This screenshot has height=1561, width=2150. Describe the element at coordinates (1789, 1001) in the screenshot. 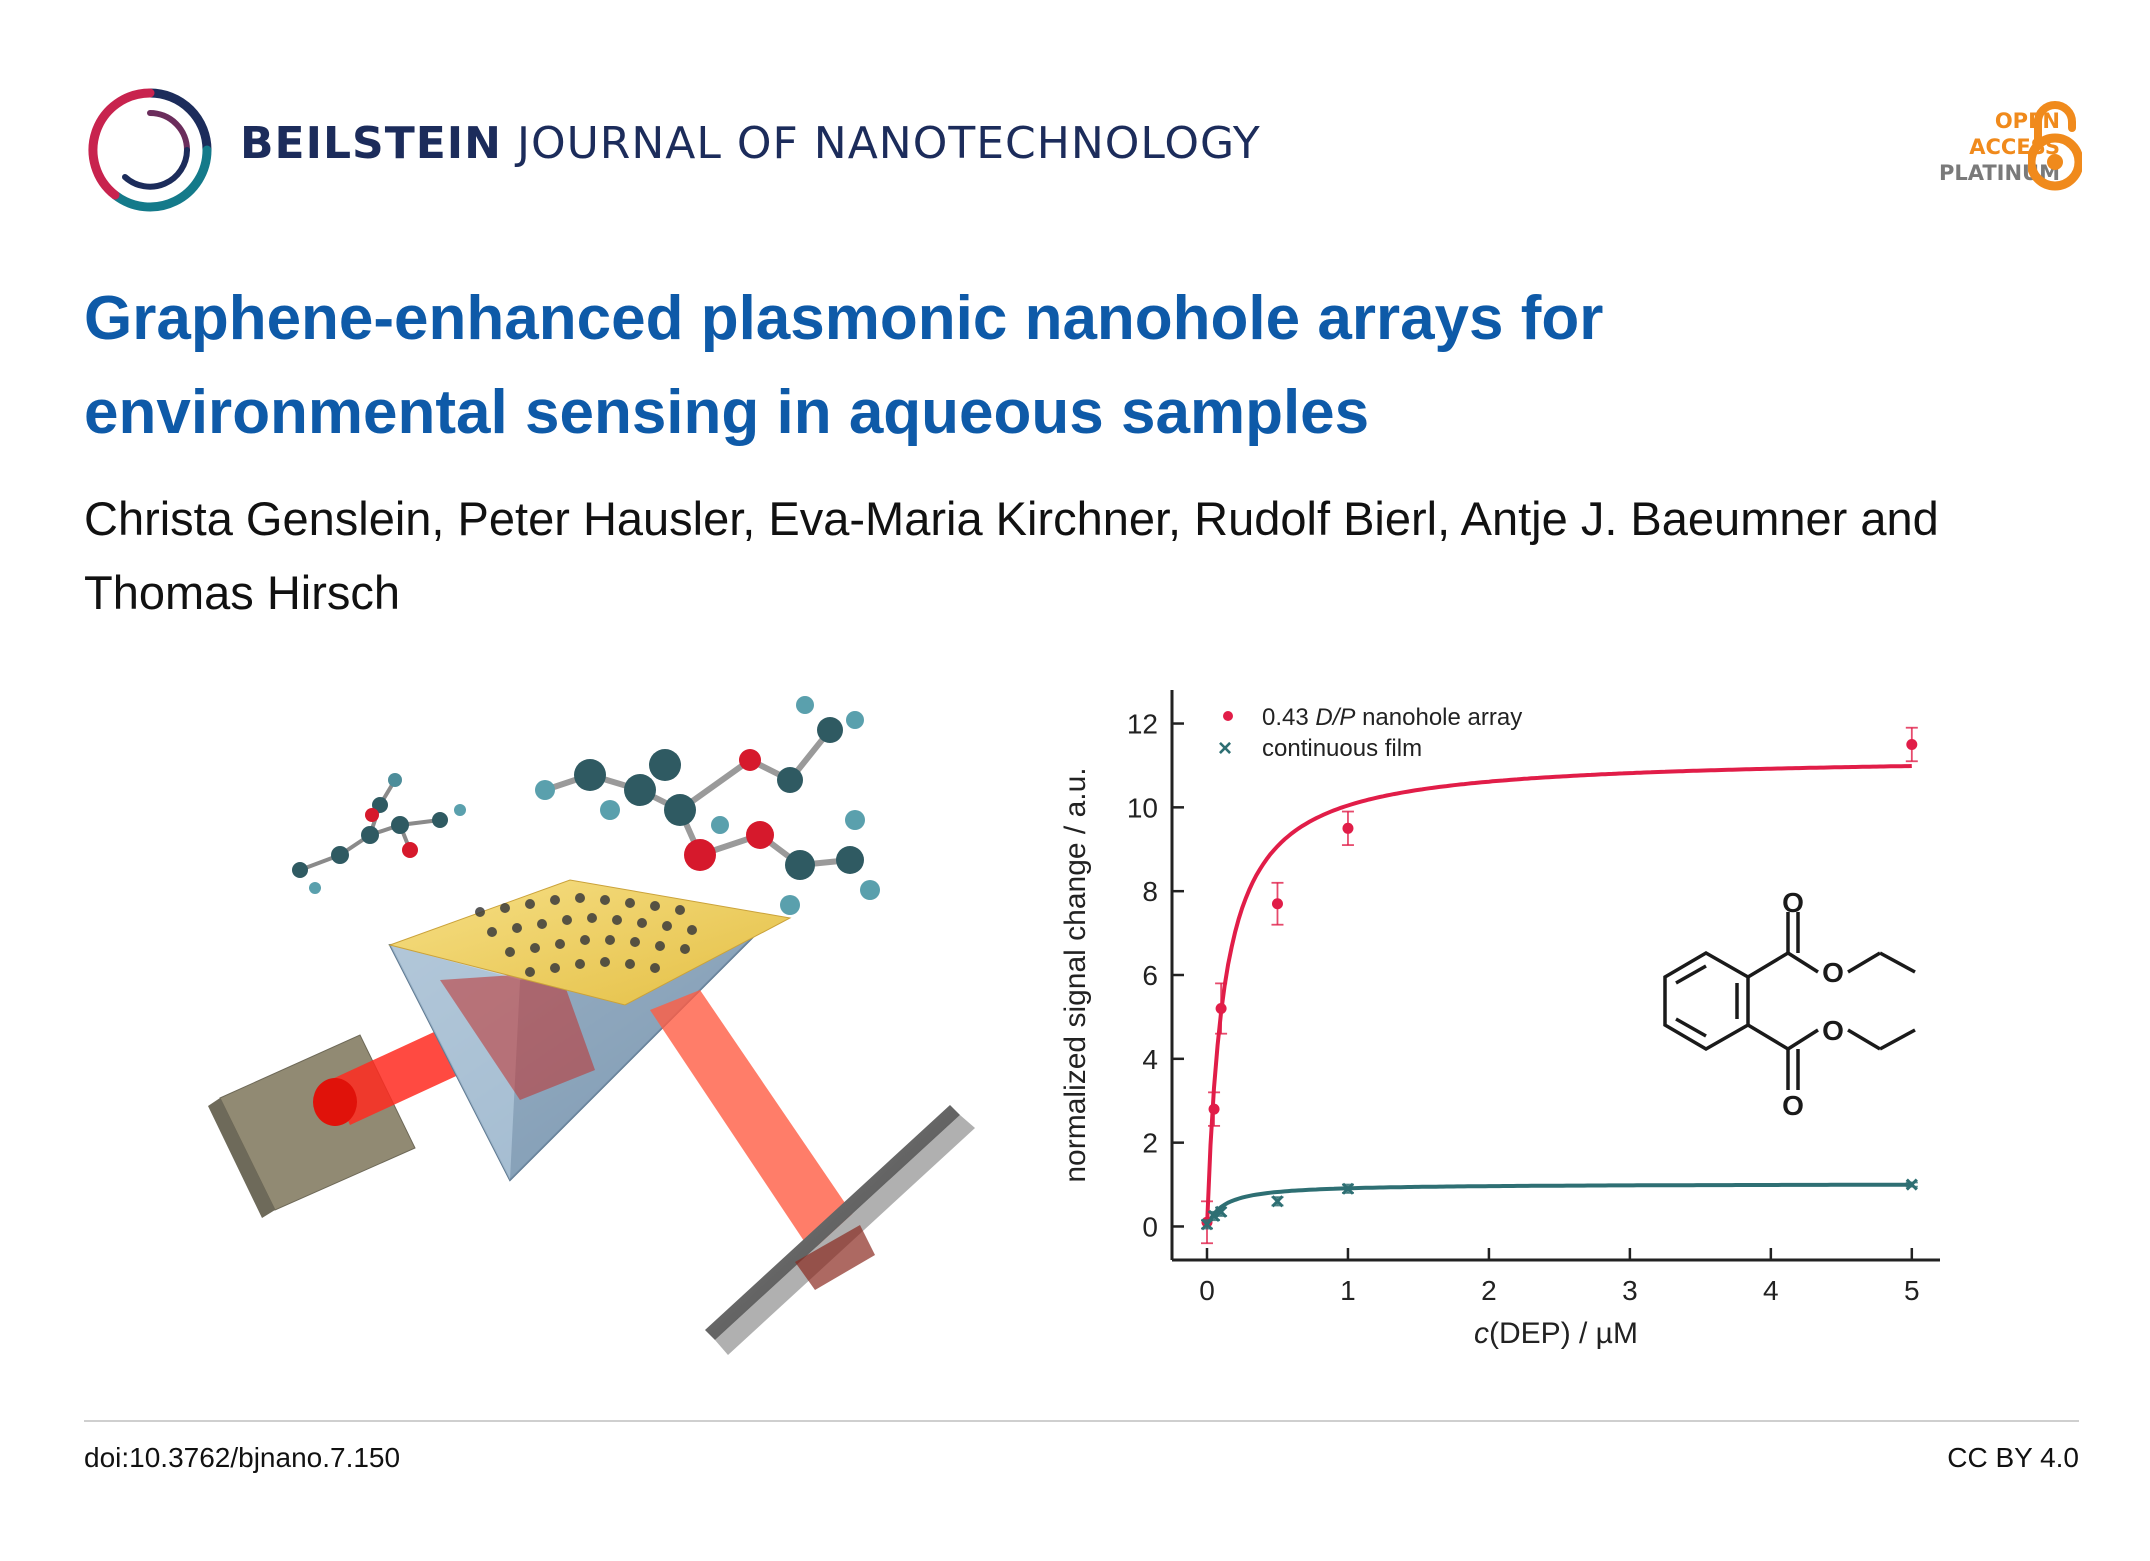

I see `dep-structure-inset` at that location.